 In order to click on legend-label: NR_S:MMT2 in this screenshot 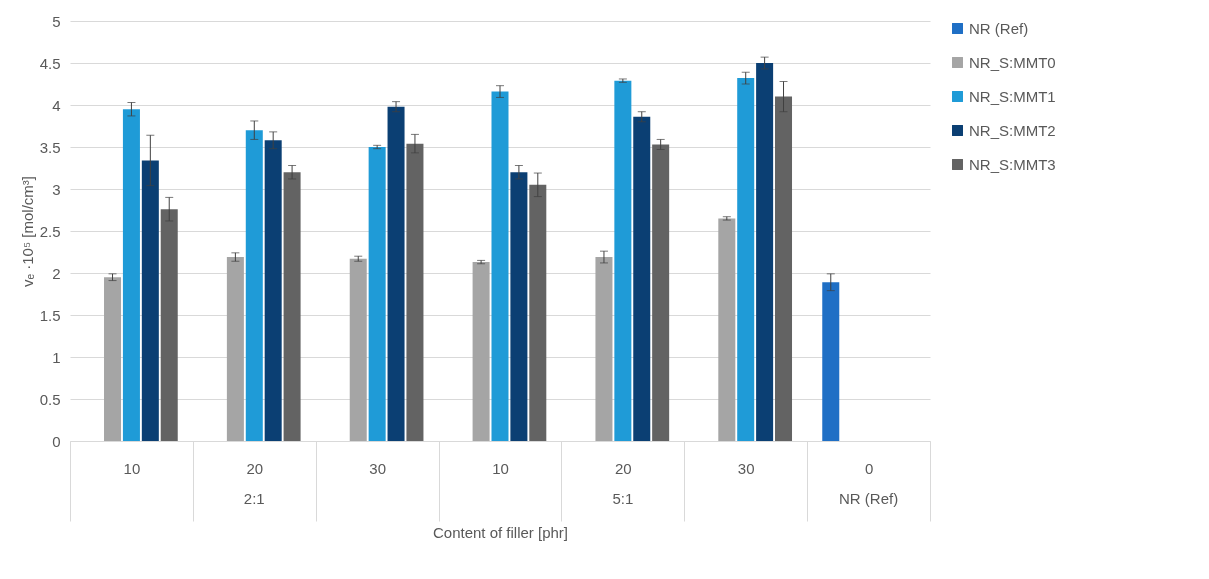, I will do `click(1012, 130)`.